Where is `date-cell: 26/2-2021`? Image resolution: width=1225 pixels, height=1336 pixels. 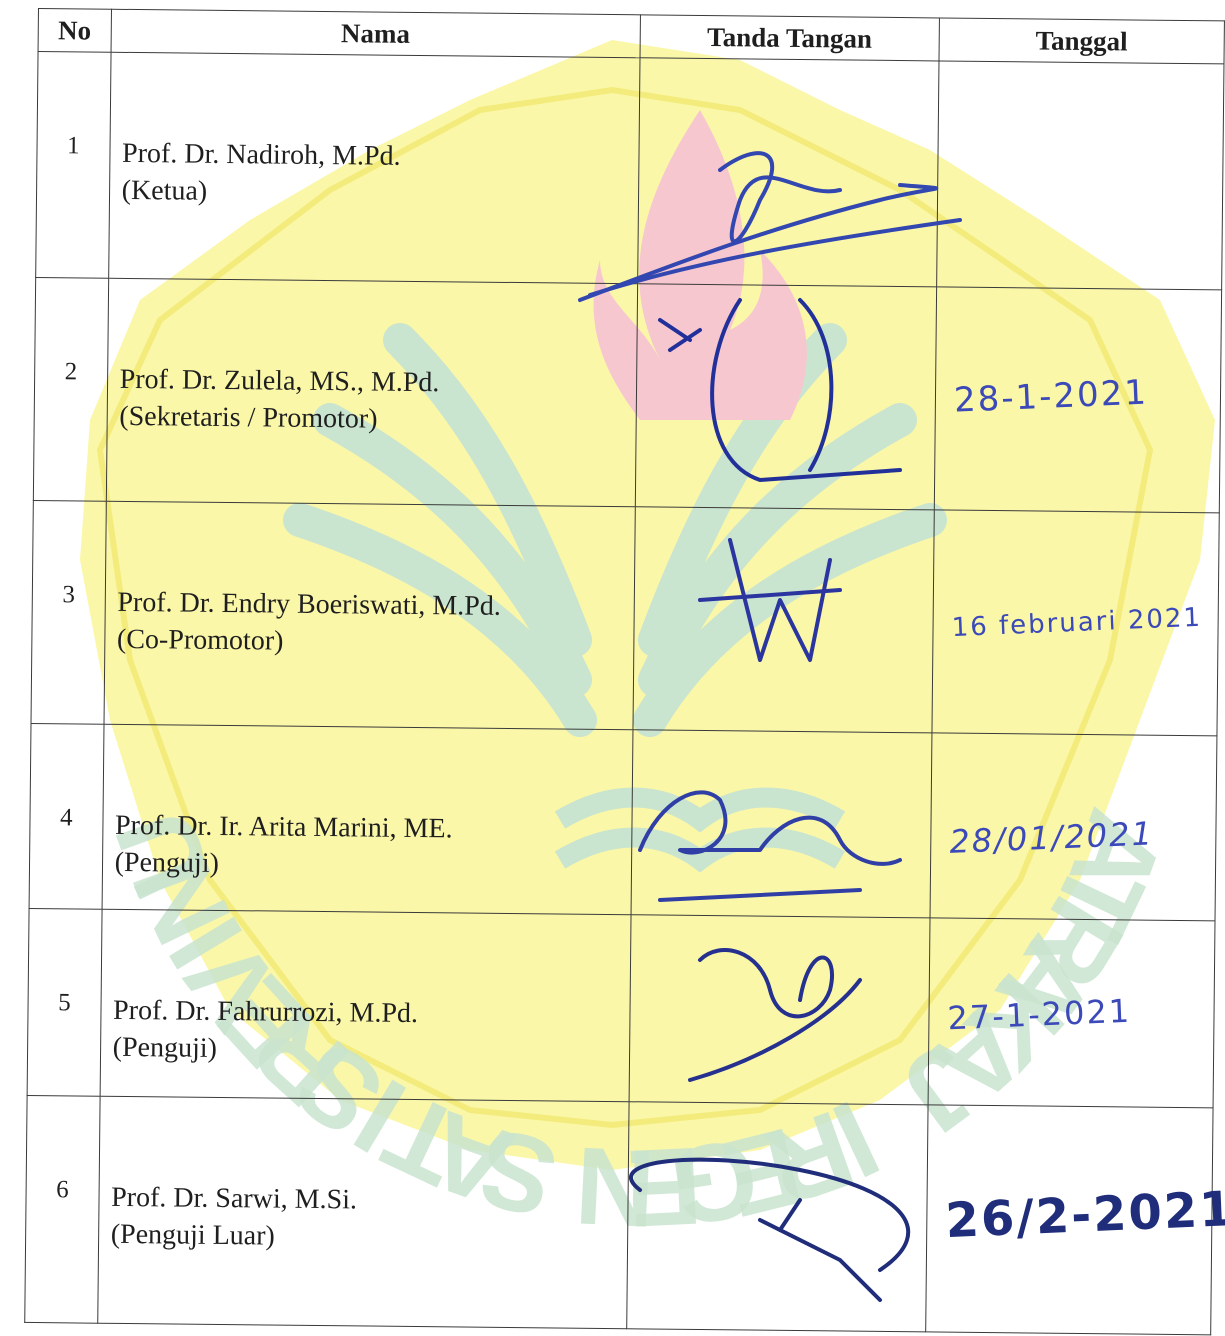
date-cell: 26/2-2021 is located at coordinates (1075, 1219).